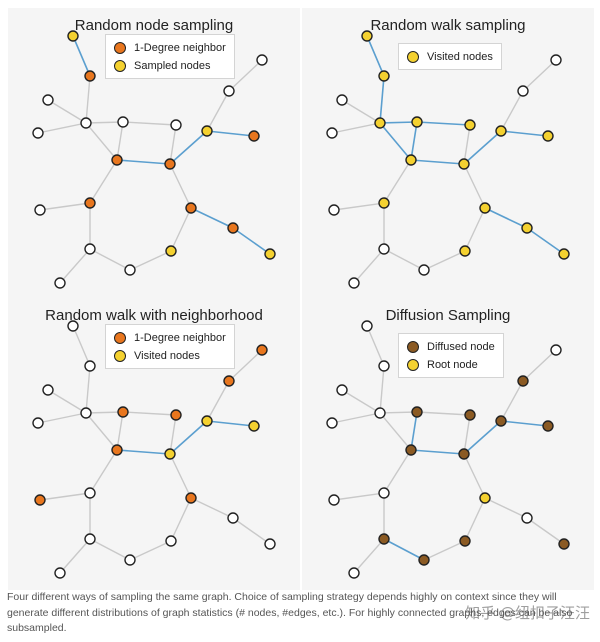  What do you see at coordinates (170, 48) in the screenshot?
I see `legend-item-1-degree-neighbor: 1-Degree neighbor` at bounding box center [170, 48].